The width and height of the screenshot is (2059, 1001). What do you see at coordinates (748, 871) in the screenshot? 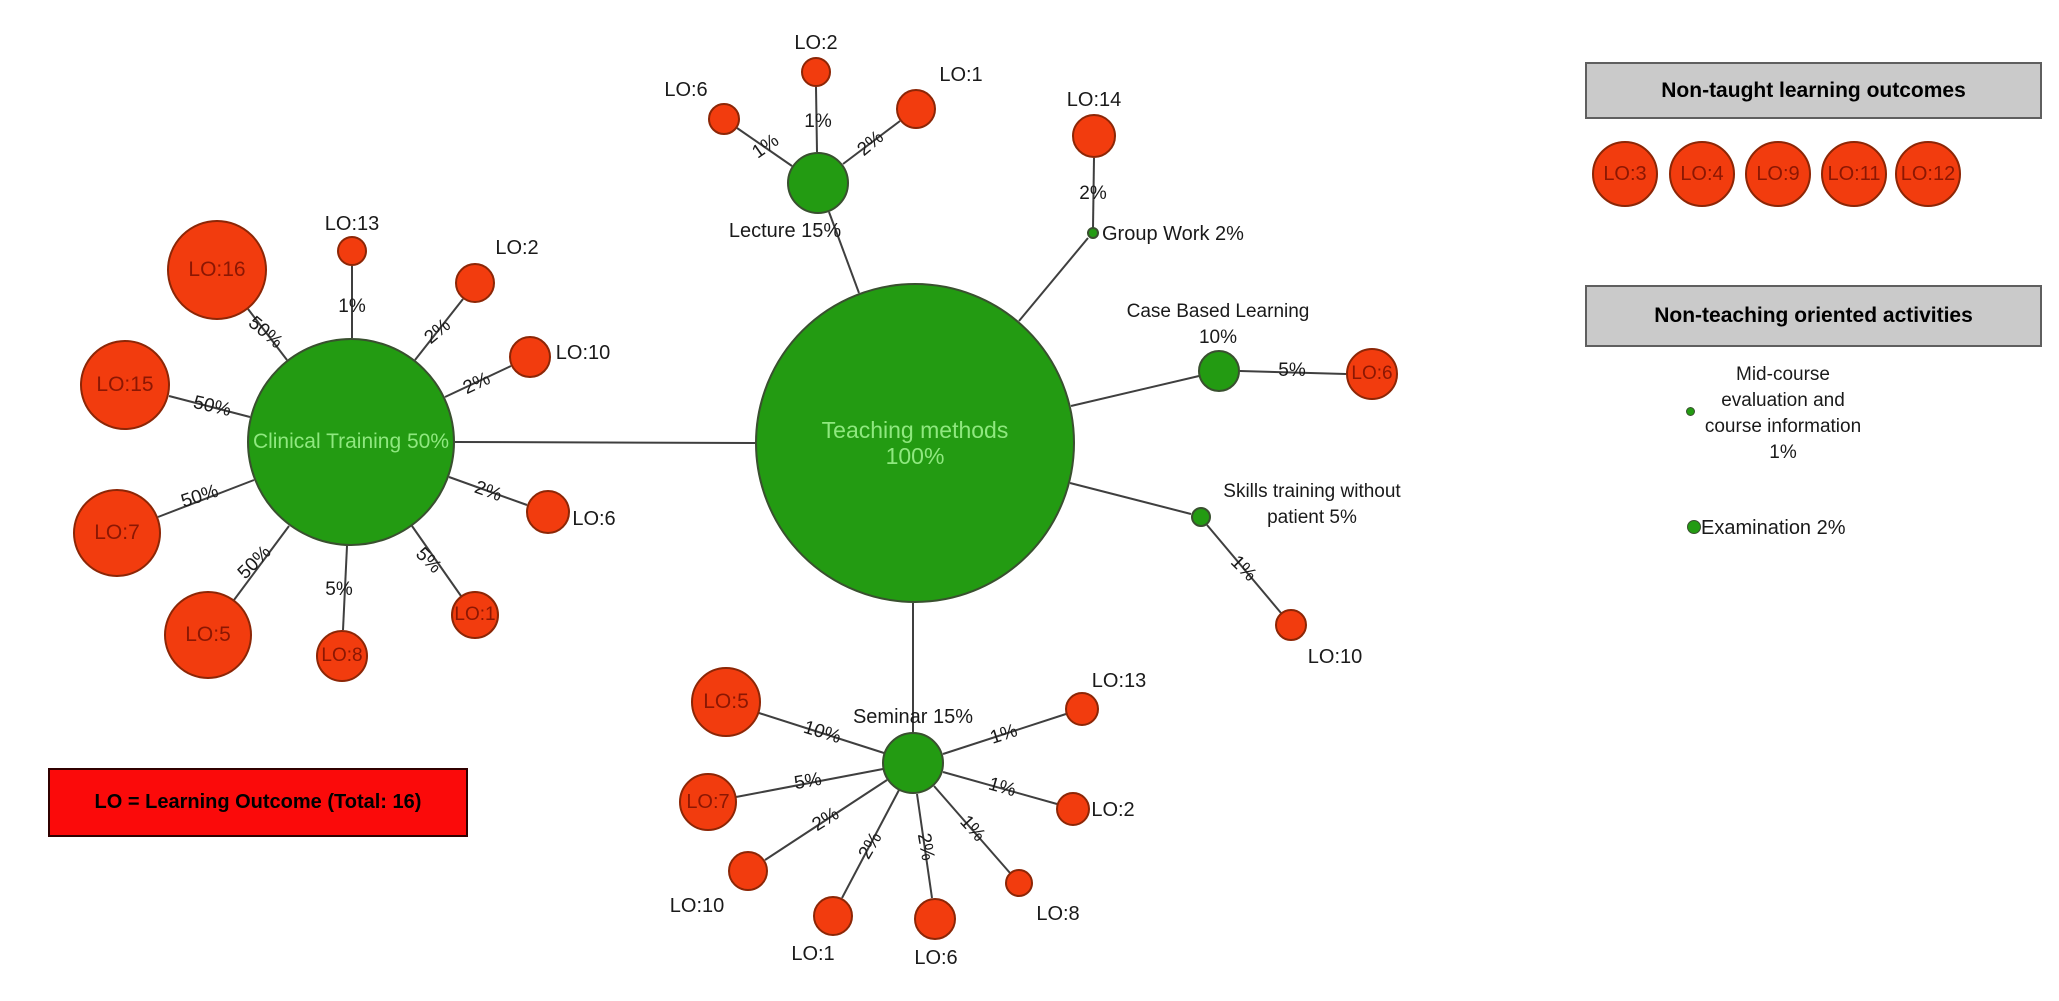
I see `node-seminar-lo10` at bounding box center [748, 871].